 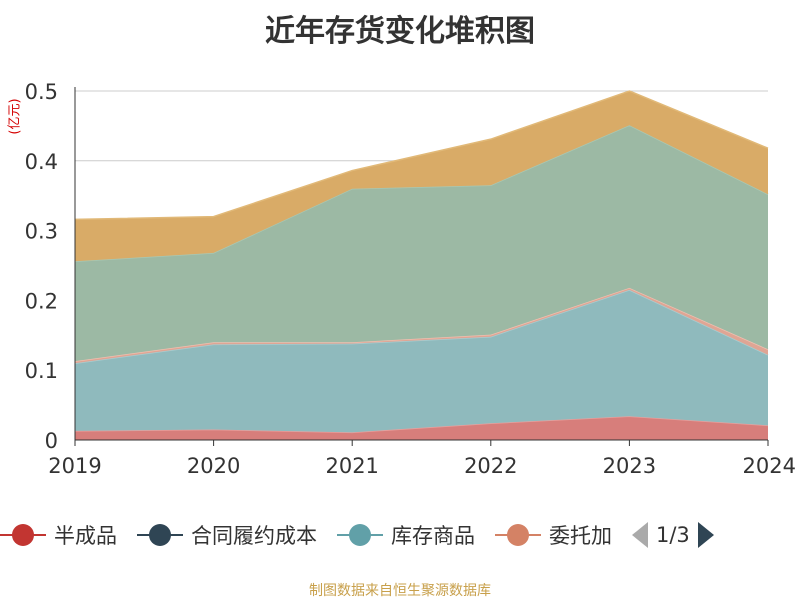 I want to click on legend-item: 合同履约成本, so click(x=227, y=535).